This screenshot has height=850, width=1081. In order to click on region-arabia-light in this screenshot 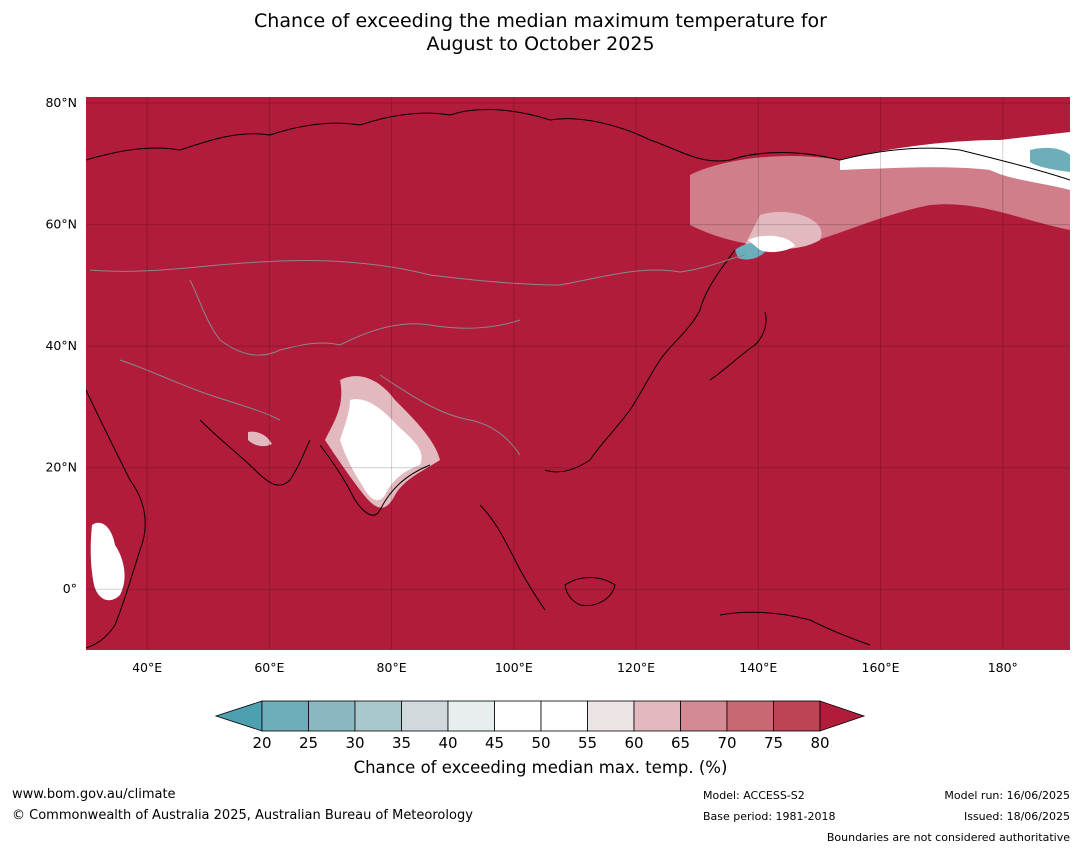, I will do `click(260, 439)`.